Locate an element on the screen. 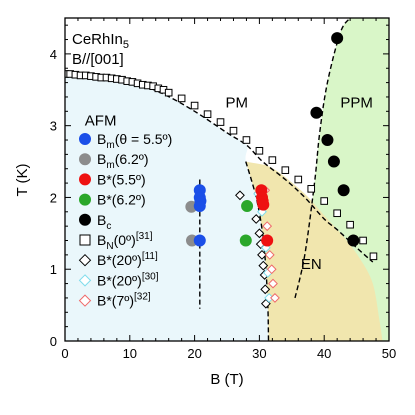 This screenshot has height=415, width=415. y-tick-label: 0 is located at coordinates (53, 341).